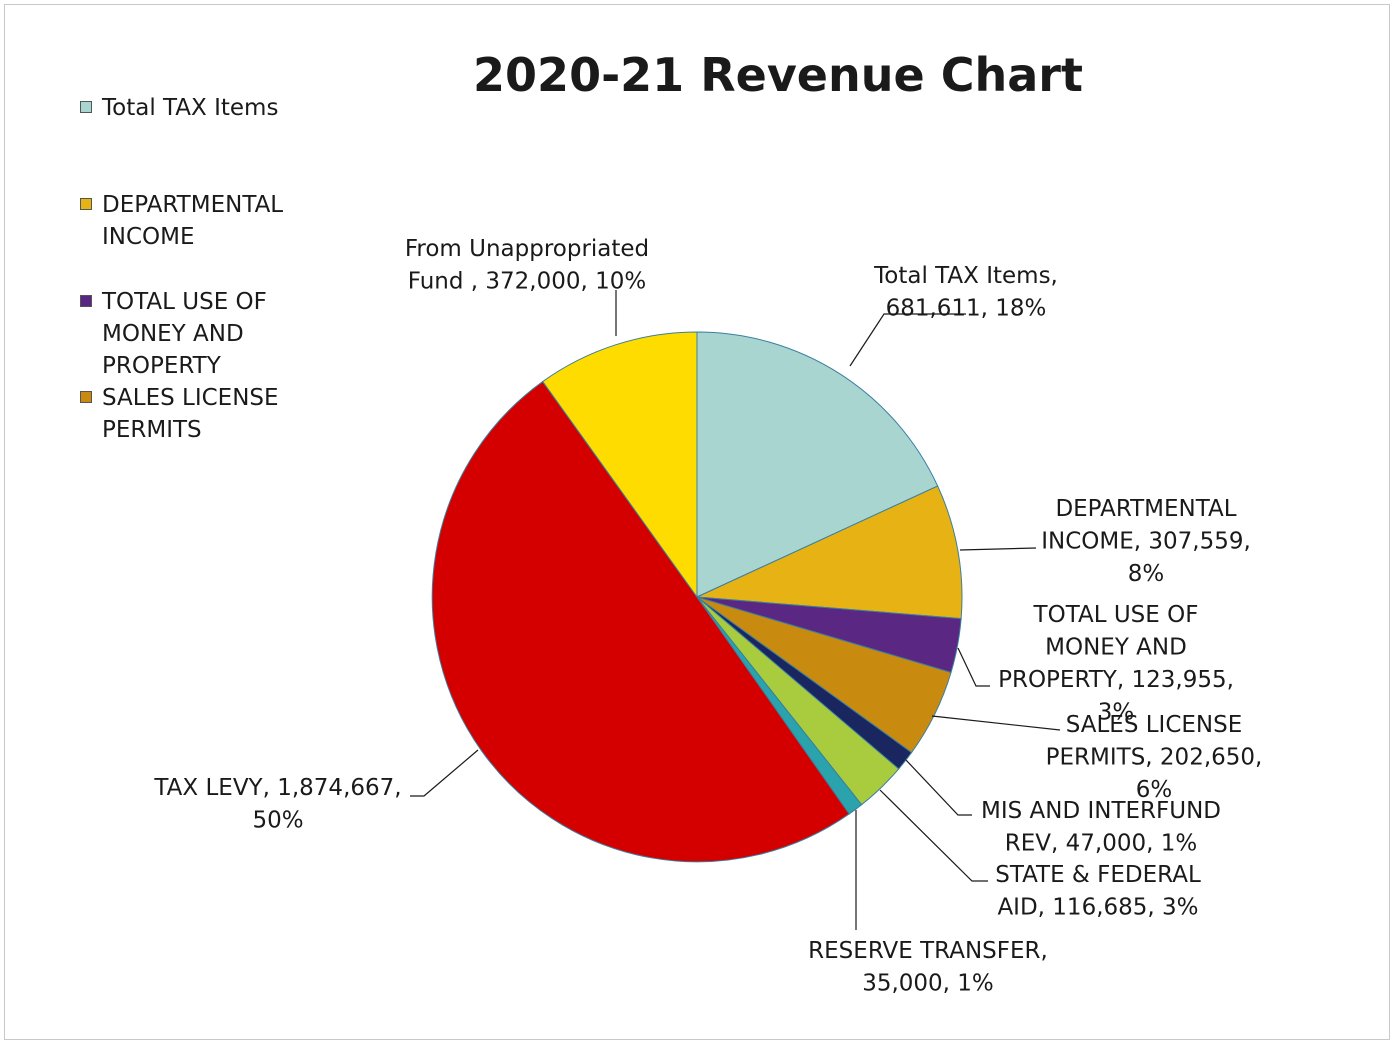 The image size is (1396, 1046). Describe the element at coordinates (907, 340) in the screenshot. I see `leader-line-total-tax-items` at that location.